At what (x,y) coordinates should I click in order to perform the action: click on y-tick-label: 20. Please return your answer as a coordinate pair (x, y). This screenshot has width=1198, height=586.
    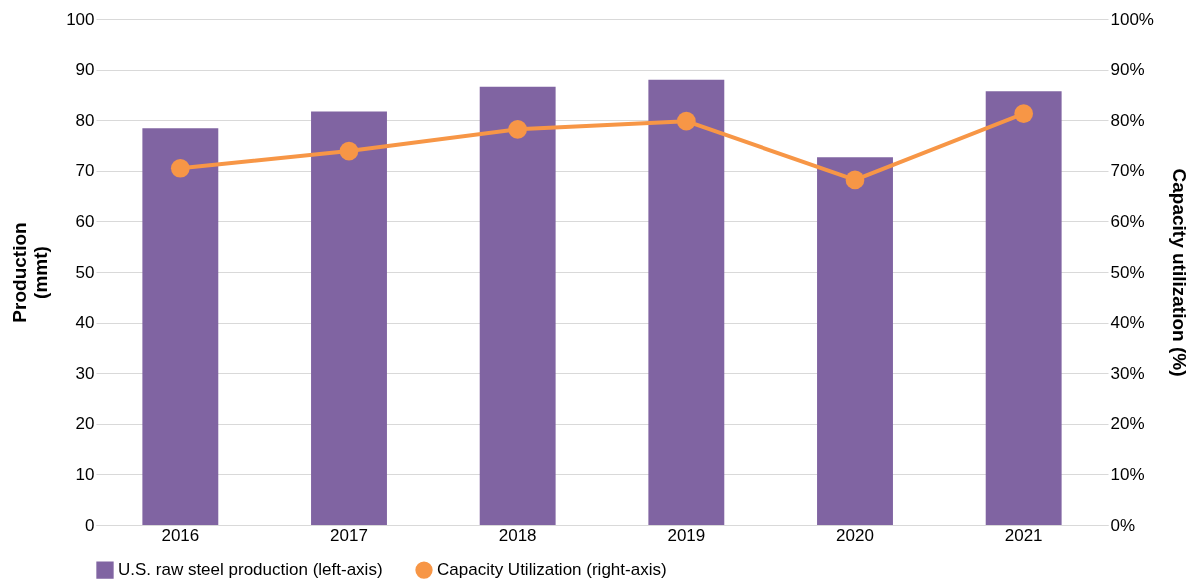
    Looking at the image, I should click on (85, 424).